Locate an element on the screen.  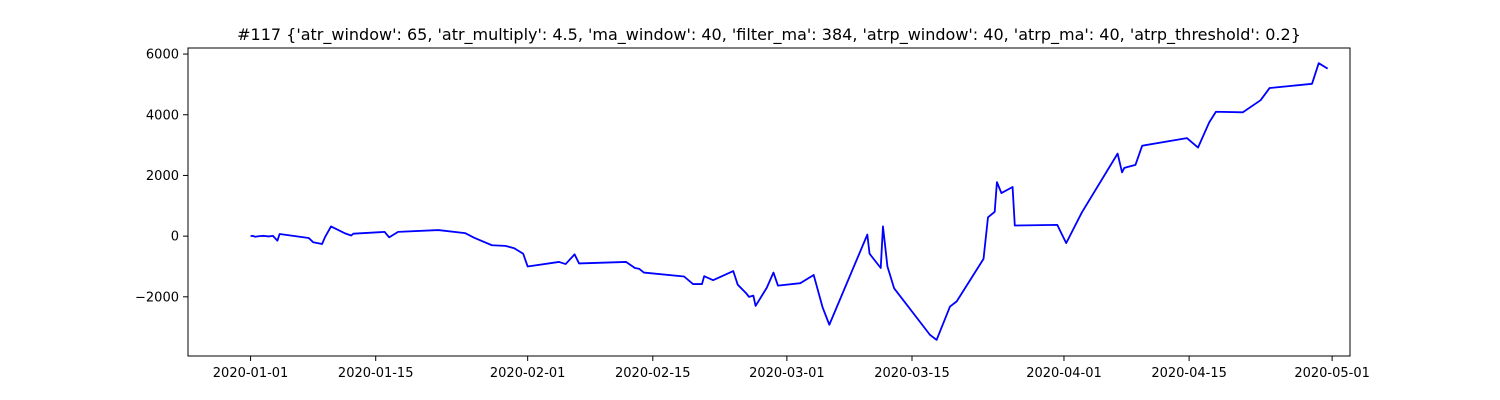
x-tick-label: 2020-03-15 is located at coordinates (912, 373).